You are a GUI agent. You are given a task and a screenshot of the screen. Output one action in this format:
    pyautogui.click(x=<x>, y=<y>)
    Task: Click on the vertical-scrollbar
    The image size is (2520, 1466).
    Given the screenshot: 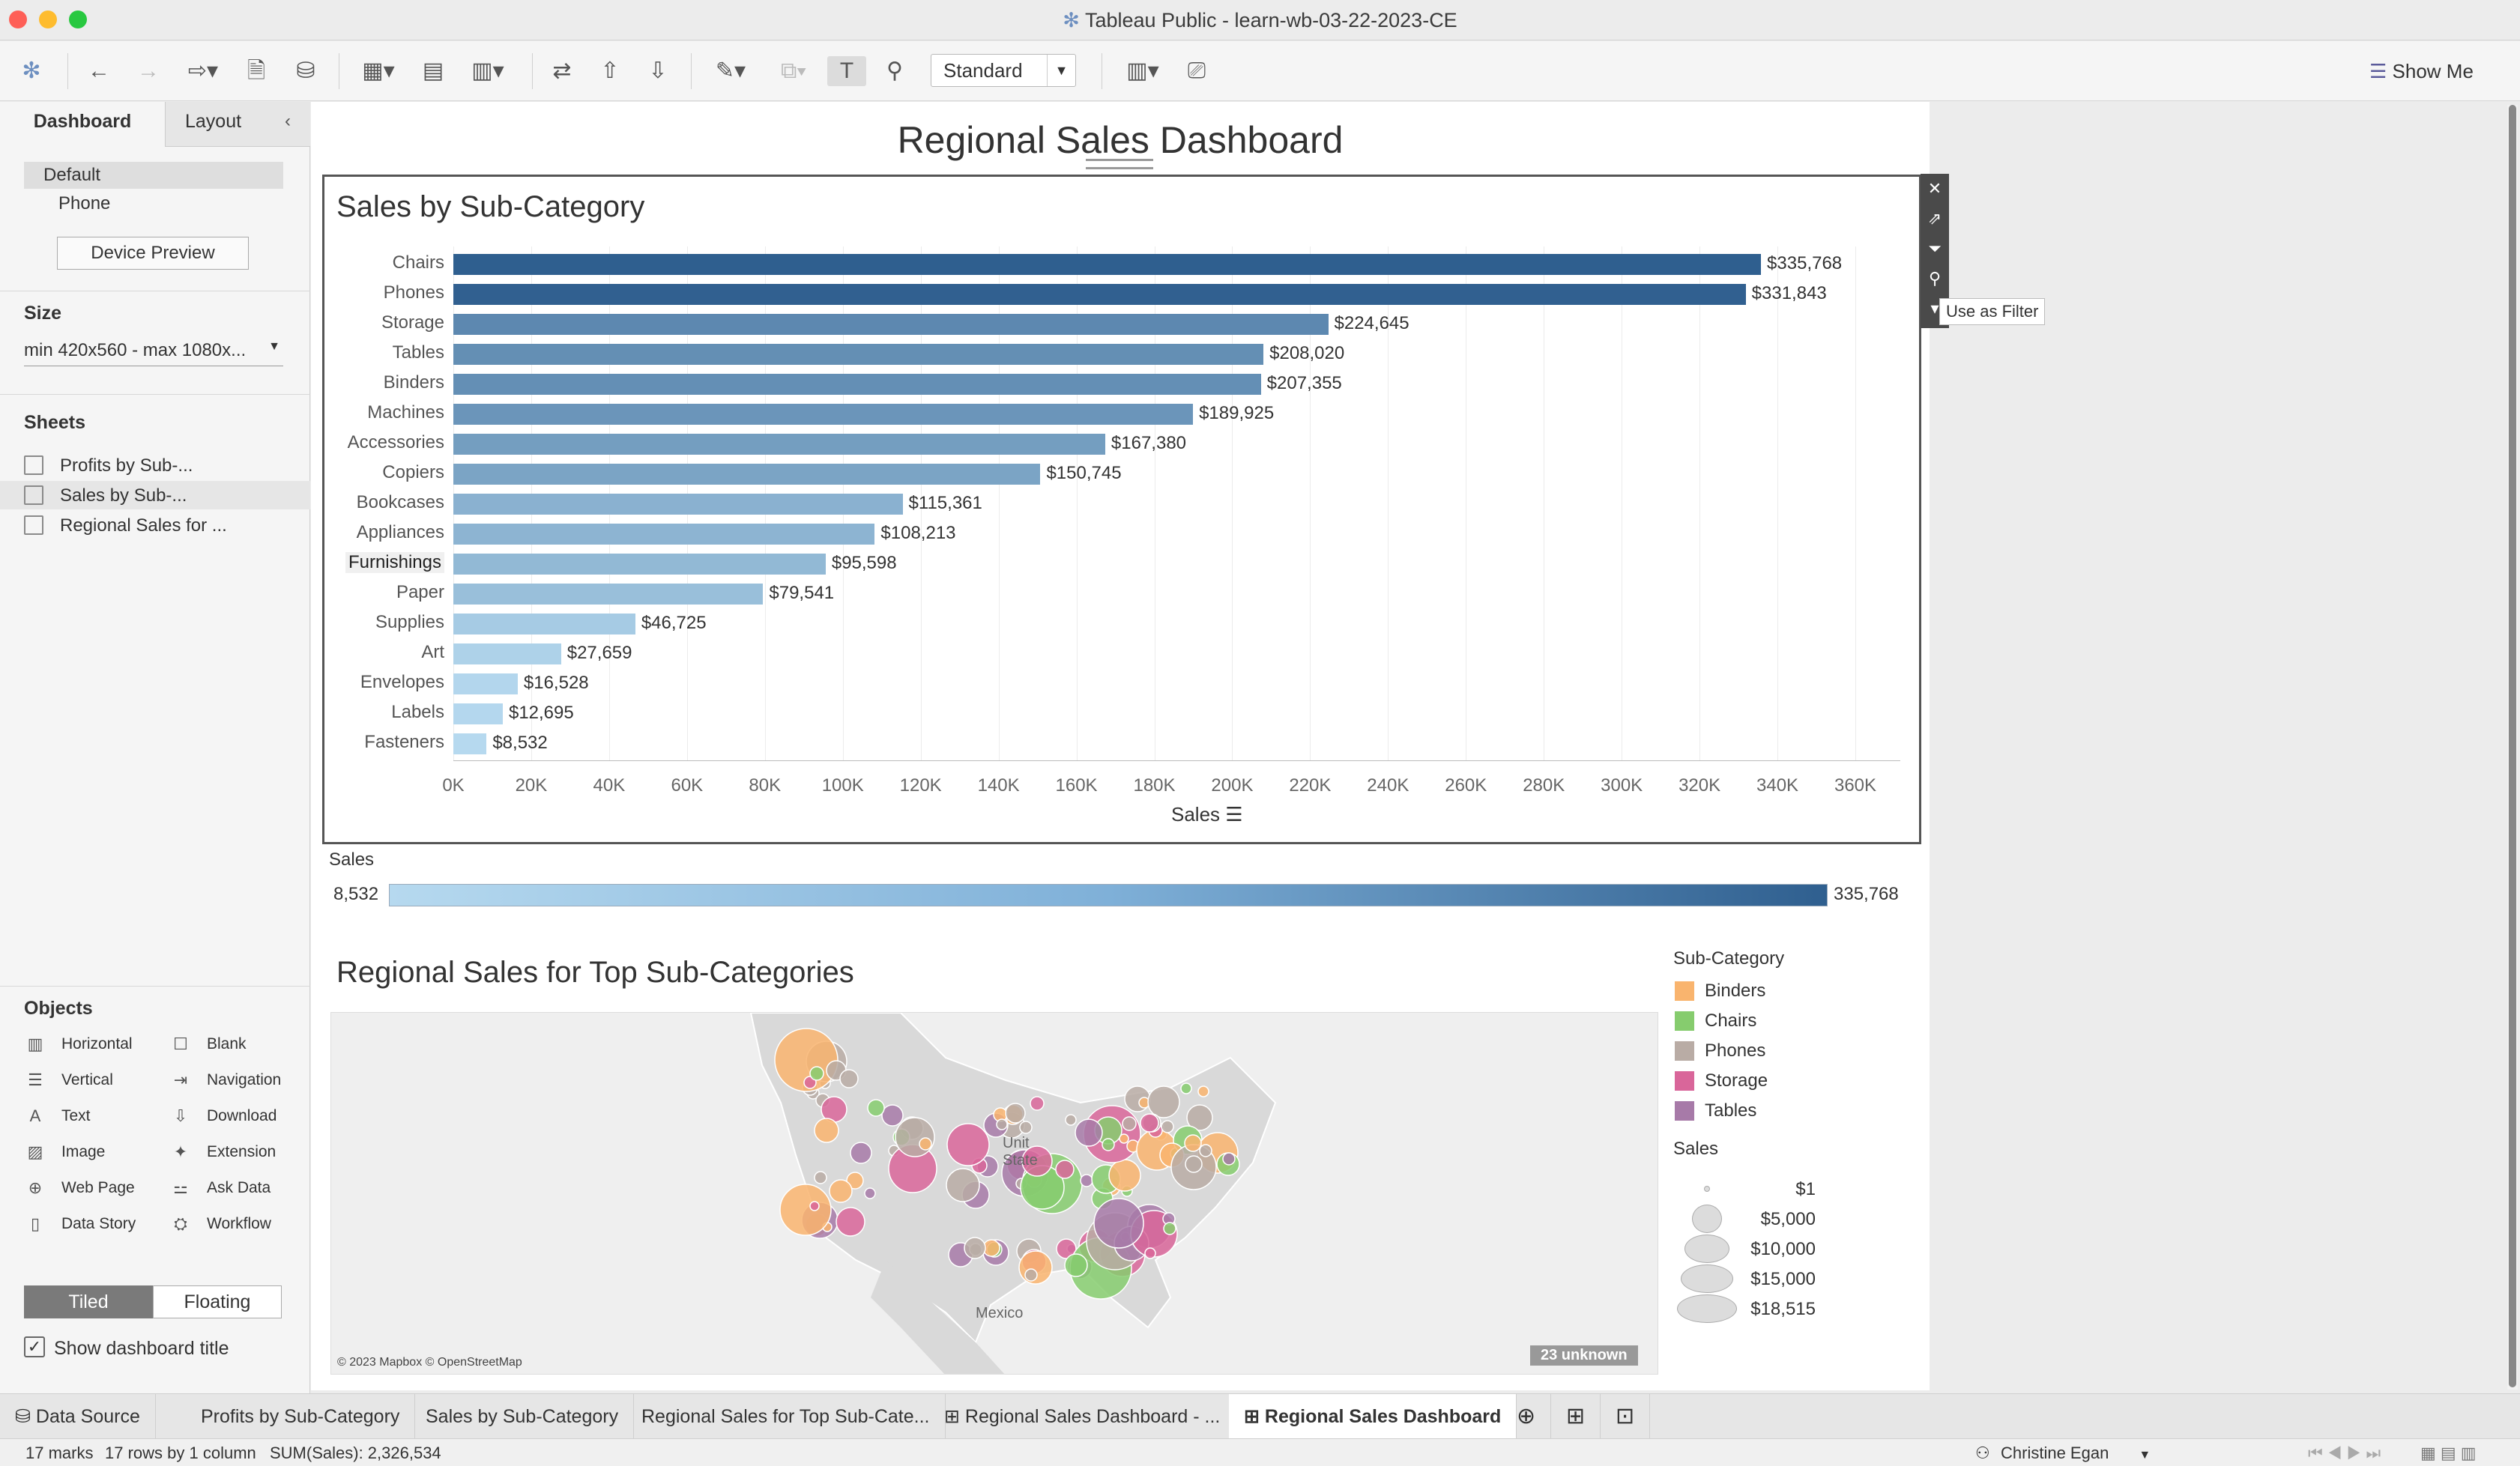 What is the action you would take?
    pyautogui.click(x=2512, y=747)
    